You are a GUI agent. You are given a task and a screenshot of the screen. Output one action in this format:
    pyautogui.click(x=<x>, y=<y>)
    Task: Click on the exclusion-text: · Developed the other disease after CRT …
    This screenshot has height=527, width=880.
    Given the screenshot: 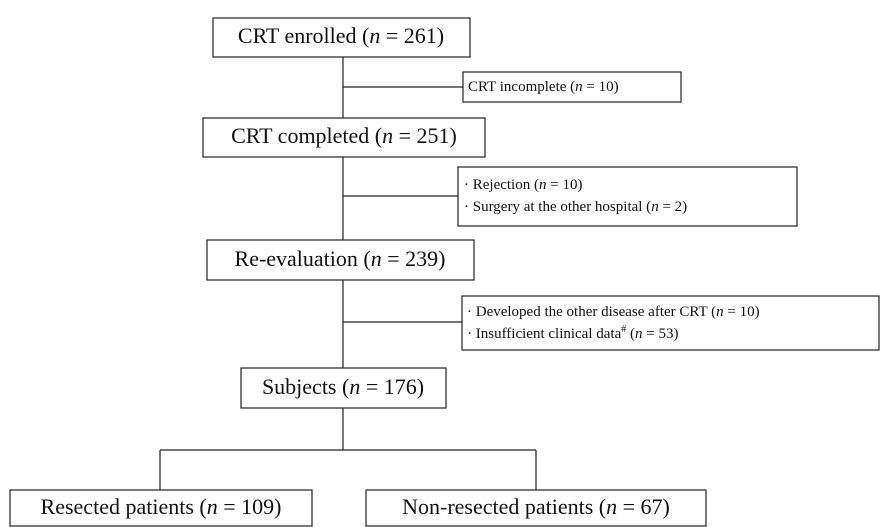 What is the action you would take?
    pyautogui.click(x=613, y=312)
    